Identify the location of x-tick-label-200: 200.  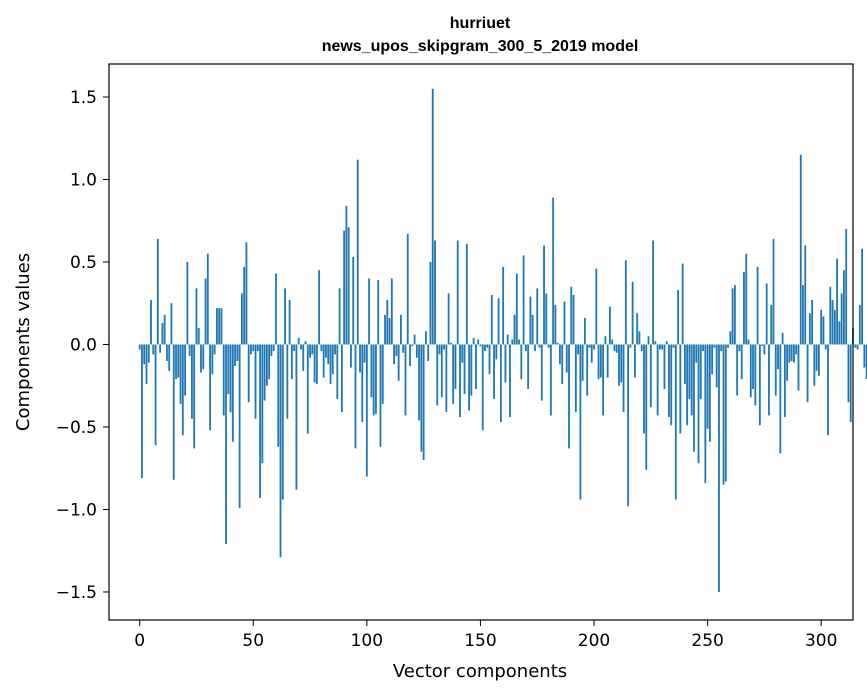
(594, 641).